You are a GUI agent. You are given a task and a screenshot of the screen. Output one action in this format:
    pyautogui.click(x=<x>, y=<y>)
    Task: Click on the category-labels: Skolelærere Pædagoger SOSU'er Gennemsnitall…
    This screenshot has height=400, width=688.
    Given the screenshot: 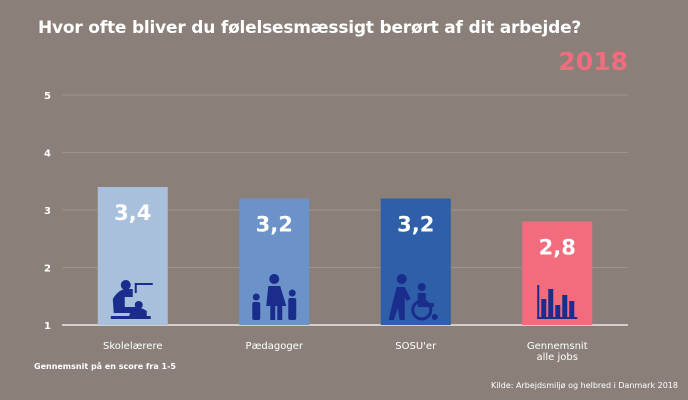 What is the action you would take?
    pyautogui.click(x=345, y=352)
    